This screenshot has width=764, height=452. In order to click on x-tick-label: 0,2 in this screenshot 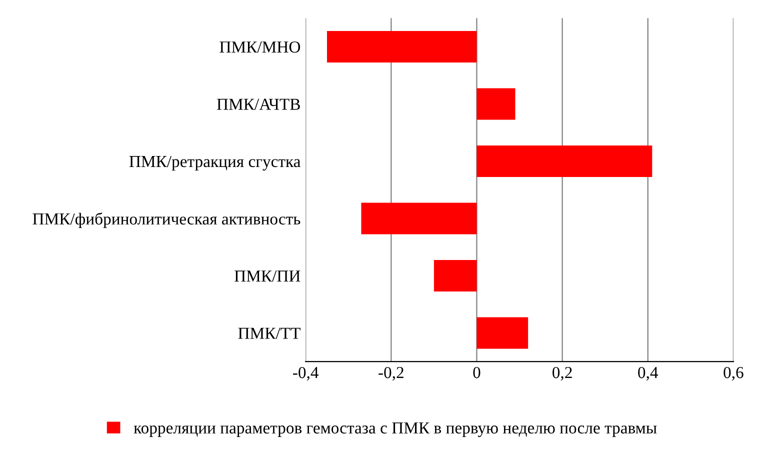, I will do `click(562, 373)`.